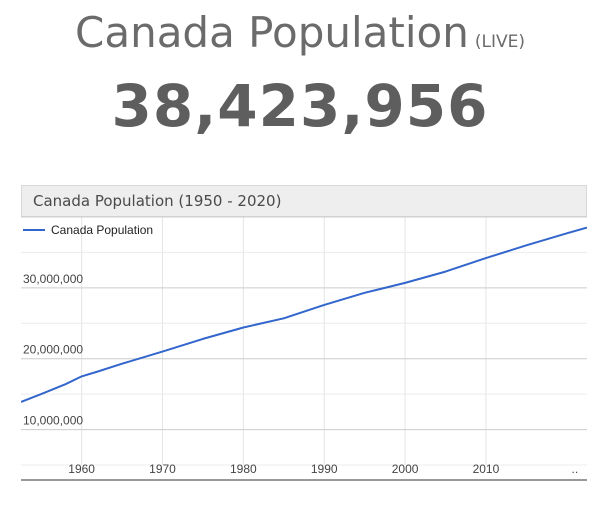  Describe the element at coordinates (162, 469) in the screenshot. I see `x-tick-label: 1970` at that location.